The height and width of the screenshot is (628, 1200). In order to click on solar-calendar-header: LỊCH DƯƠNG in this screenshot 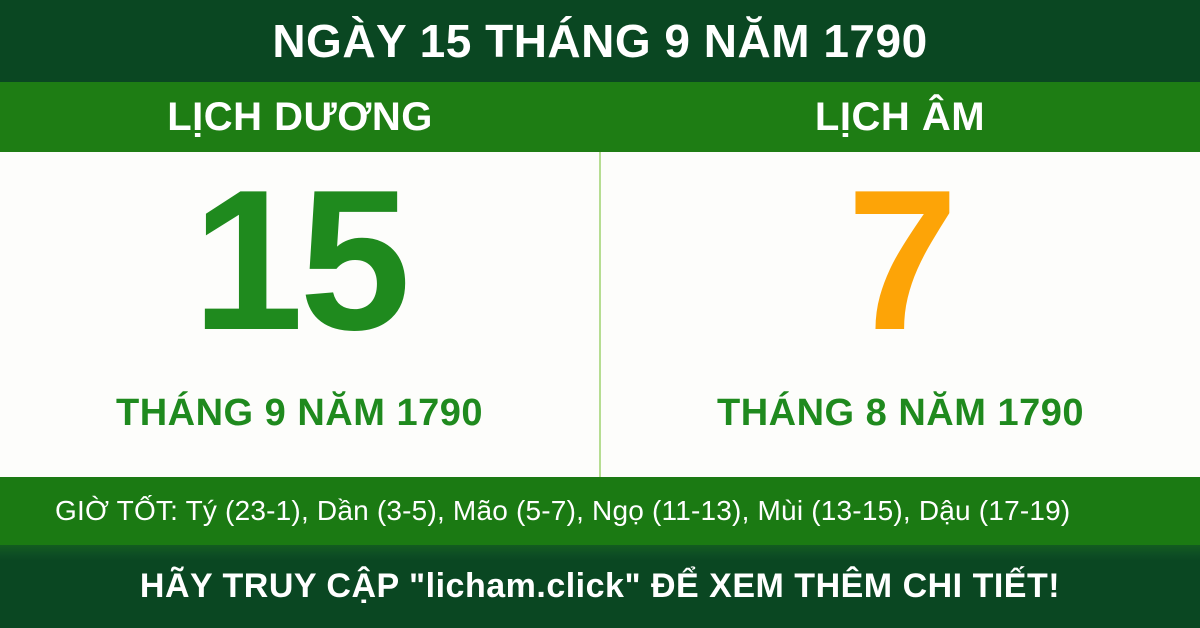, I will do `click(300, 116)`.